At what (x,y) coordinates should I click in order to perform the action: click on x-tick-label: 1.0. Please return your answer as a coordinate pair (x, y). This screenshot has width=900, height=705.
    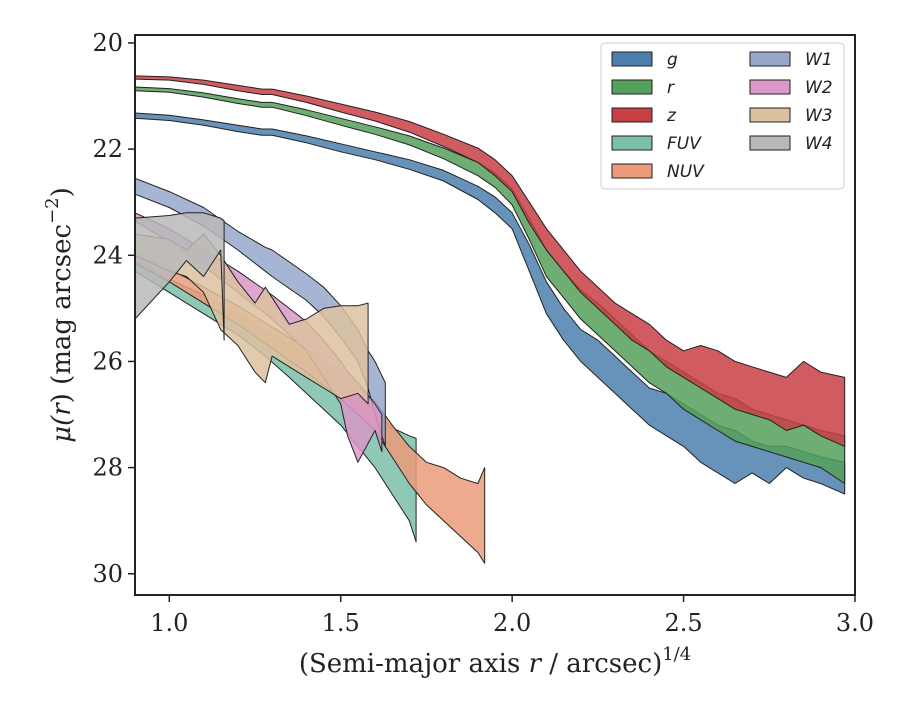
    Looking at the image, I should click on (169, 623).